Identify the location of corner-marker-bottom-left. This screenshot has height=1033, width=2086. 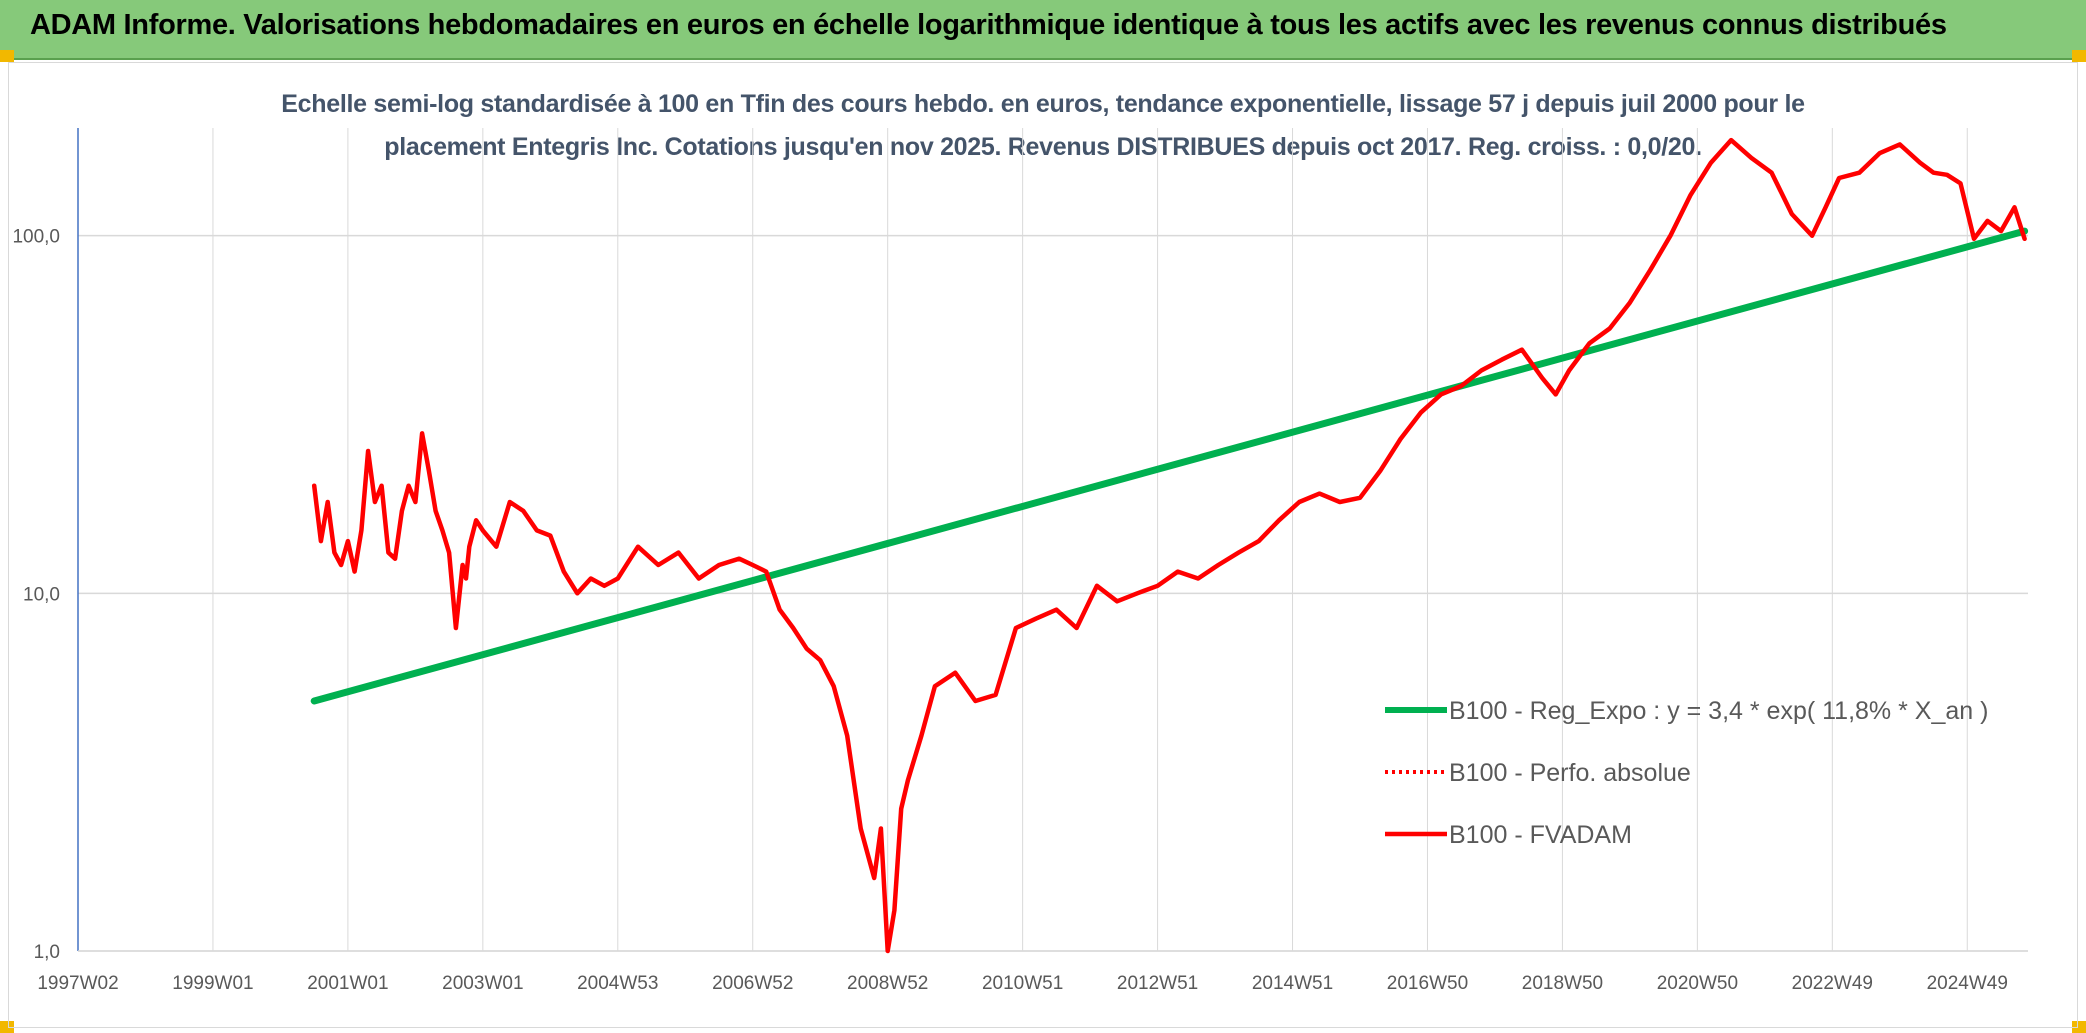
(7, 1027).